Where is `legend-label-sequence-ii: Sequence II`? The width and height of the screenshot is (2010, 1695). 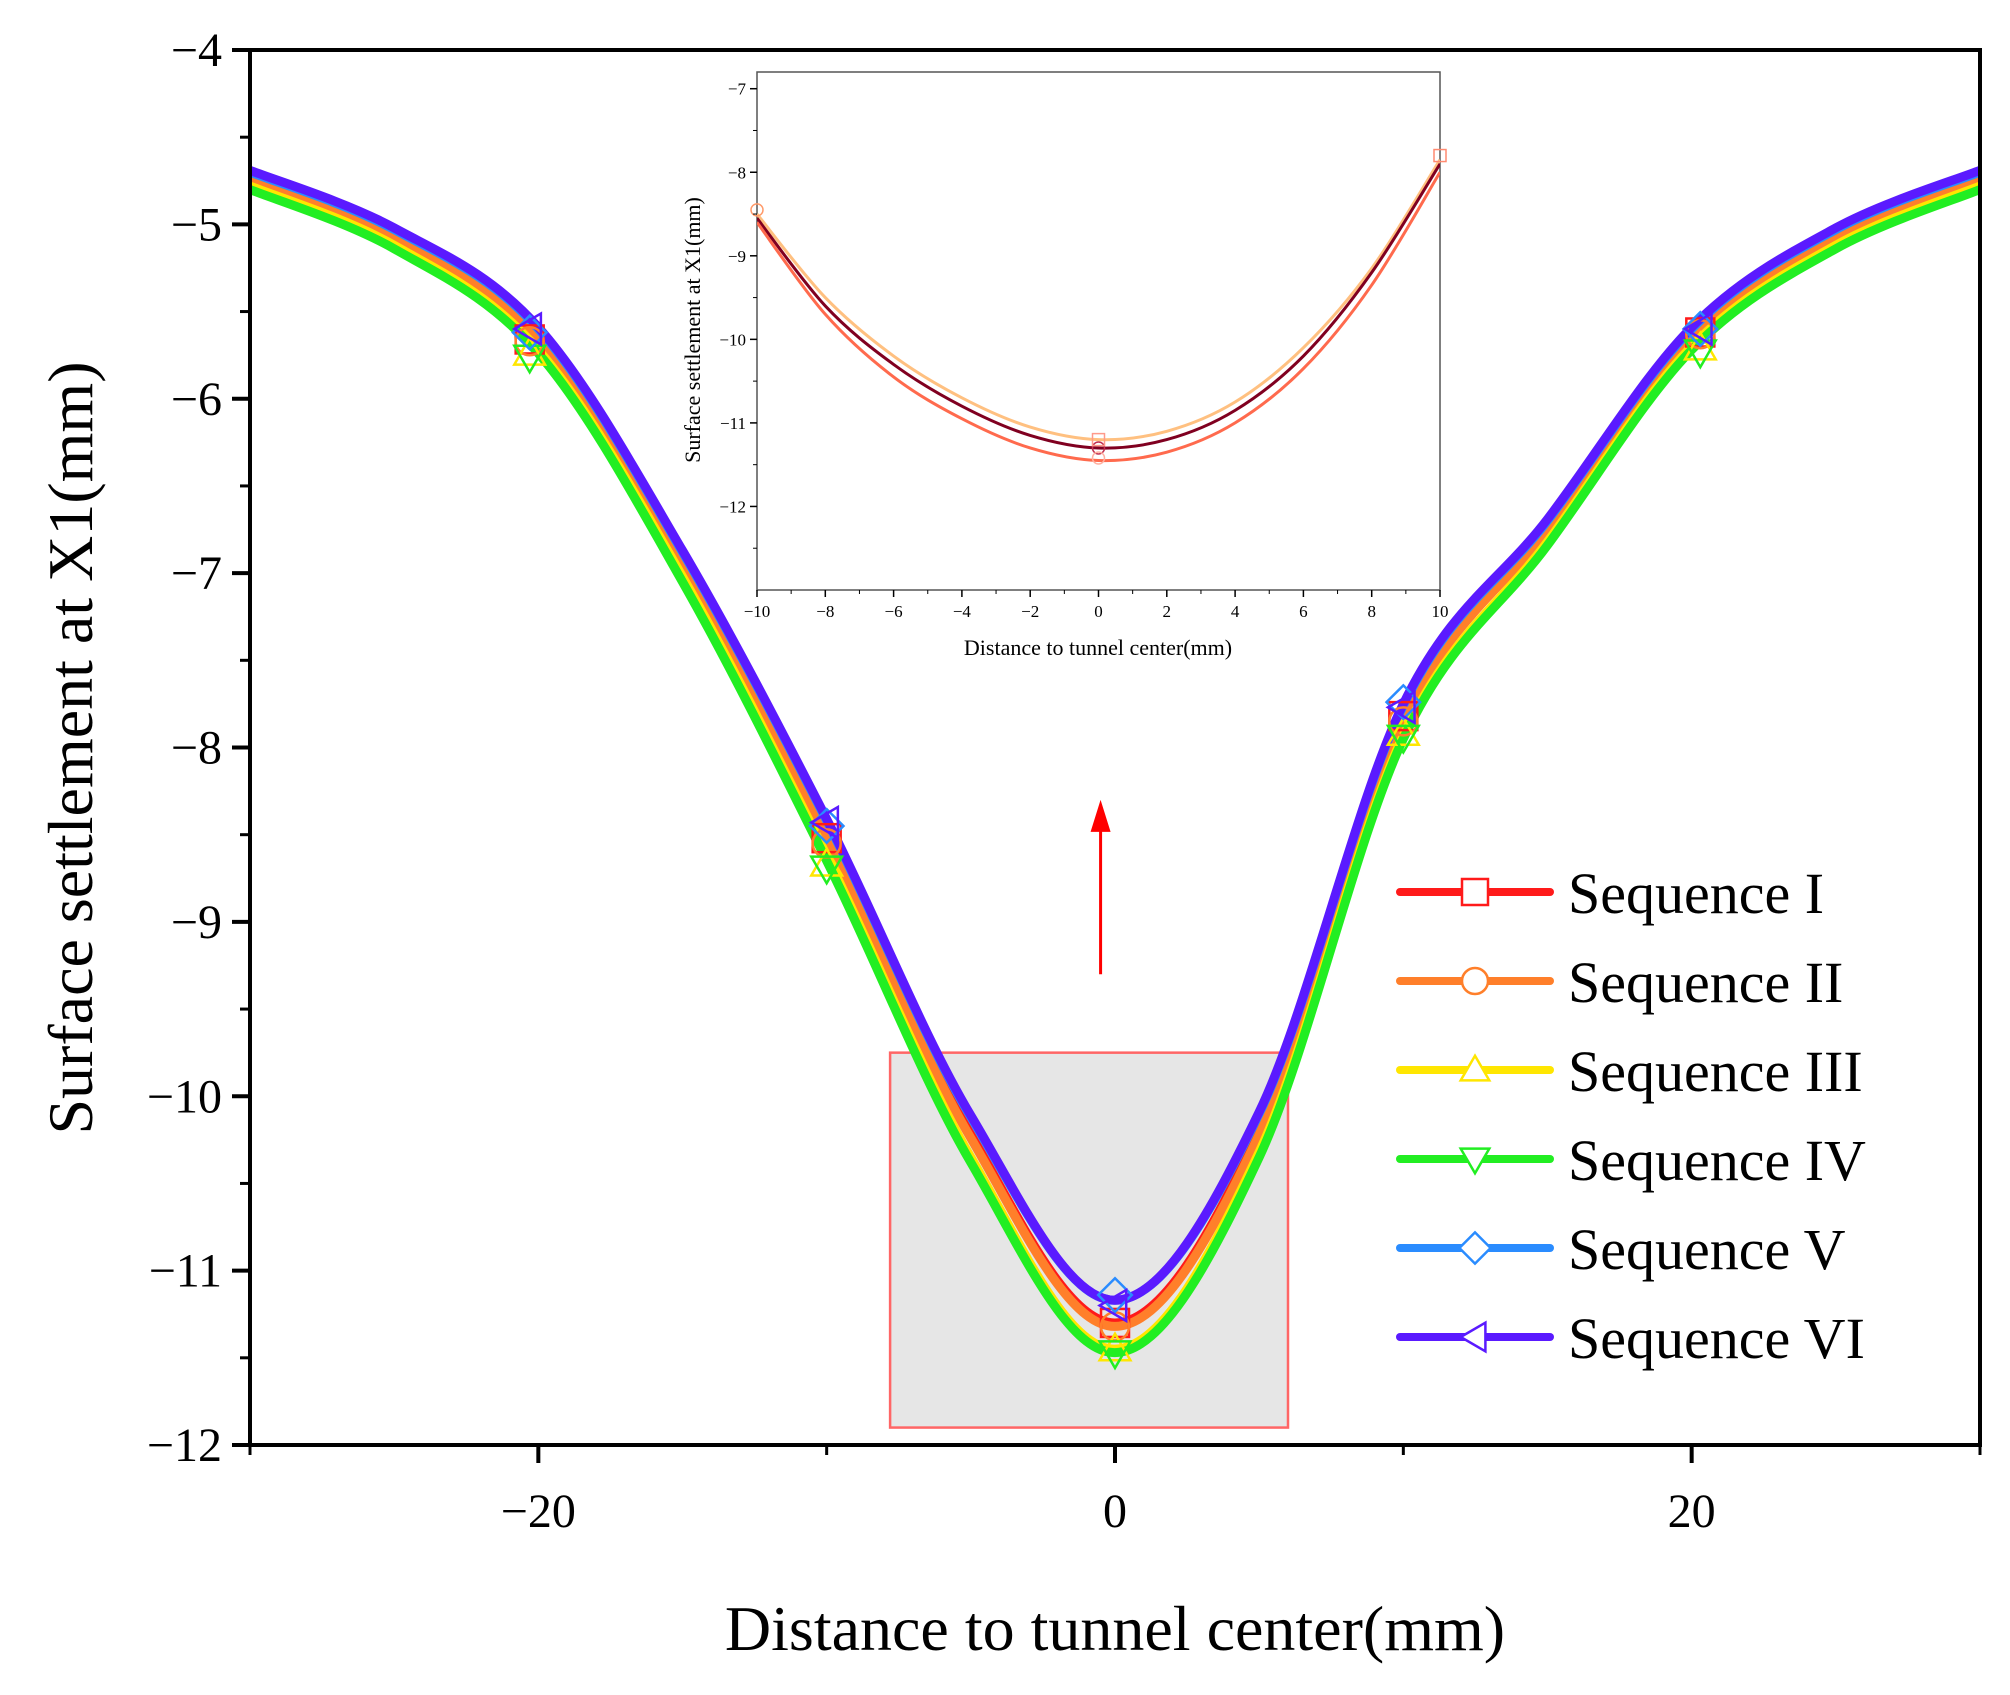 legend-label-sequence-ii: Sequence II is located at coordinates (1705, 982).